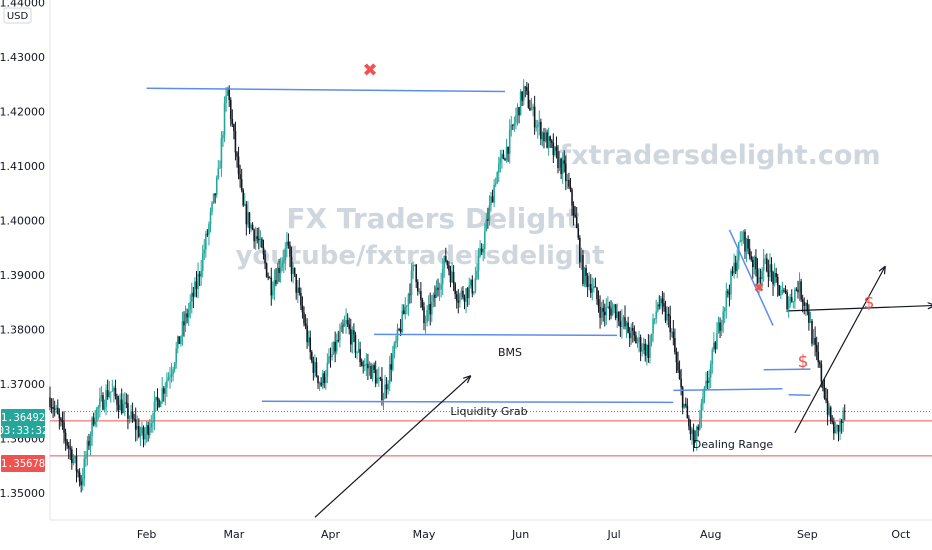  What do you see at coordinates (17, 15) in the screenshot?
I see `currency-tag` at bounding box center [17, 15].